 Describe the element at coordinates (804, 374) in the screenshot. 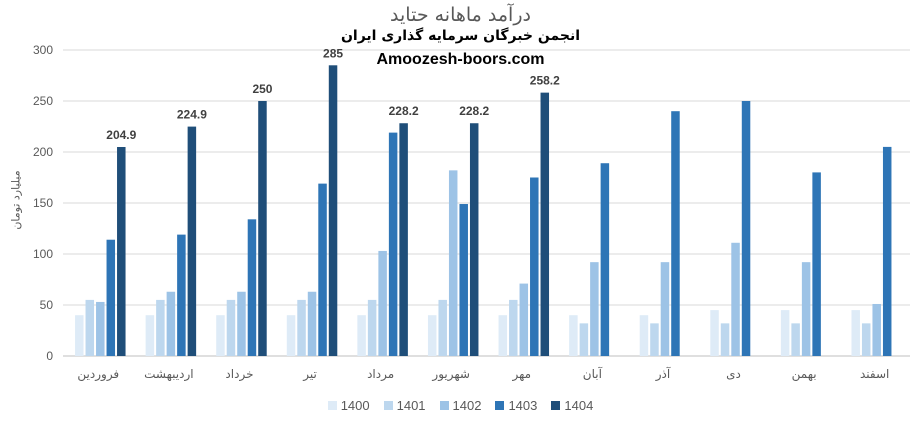

I see `x-tick-label: بهمن` at that location.